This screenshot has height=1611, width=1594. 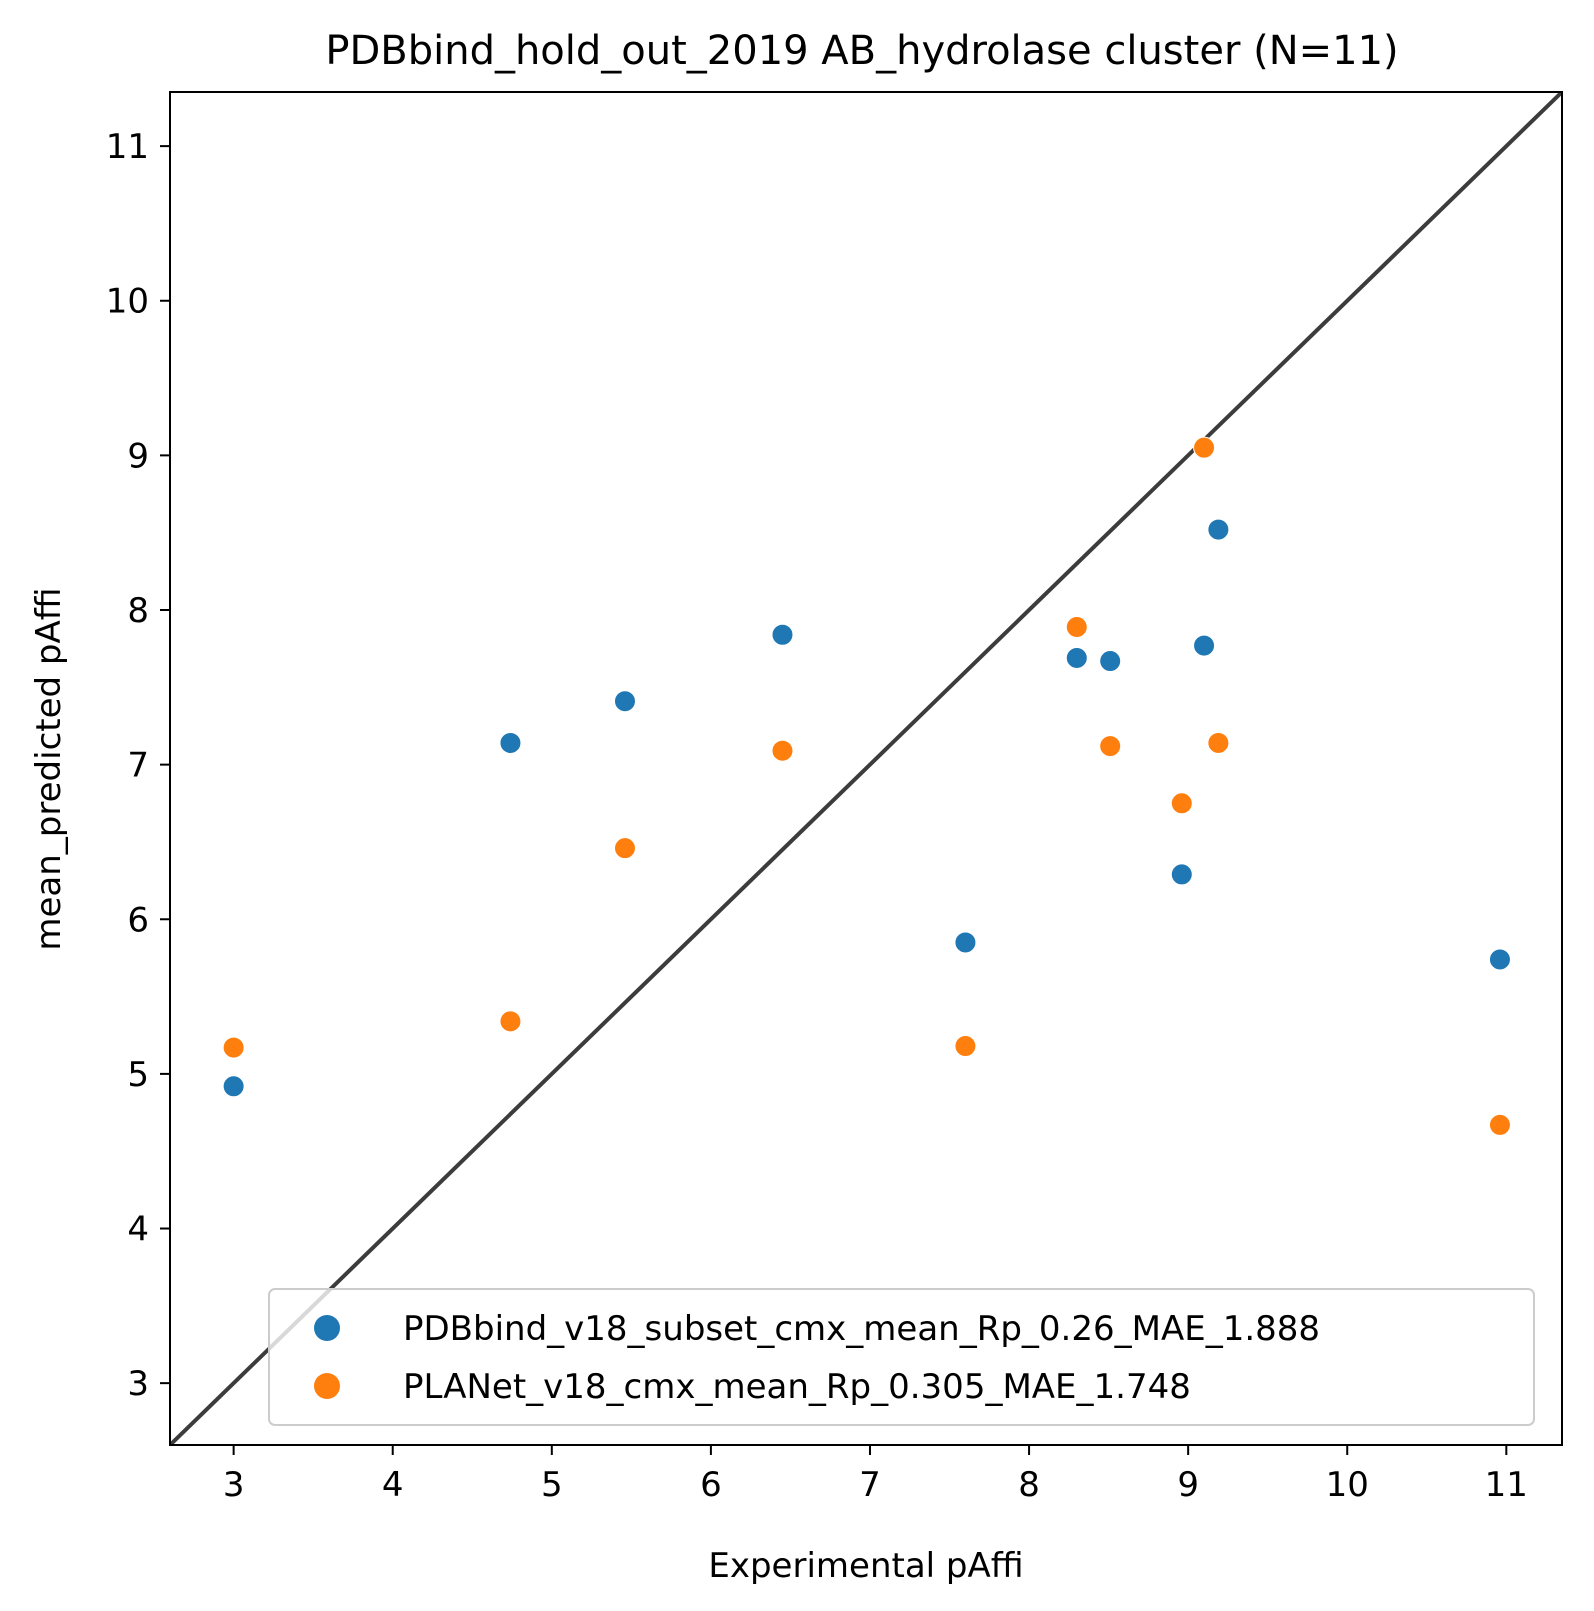 I want to click on x-tick-label: 9, so click(x=1188, y=1485).